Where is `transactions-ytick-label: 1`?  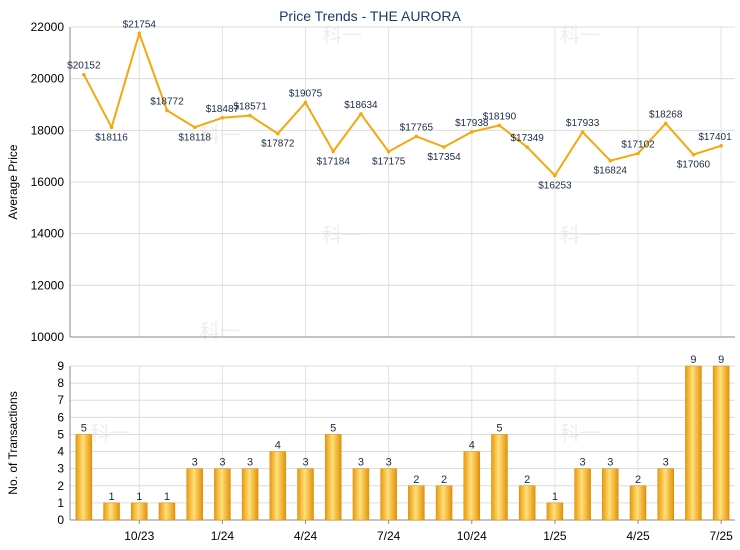 transactions-ytick-label: 1 is located at coordinates (60, 503).